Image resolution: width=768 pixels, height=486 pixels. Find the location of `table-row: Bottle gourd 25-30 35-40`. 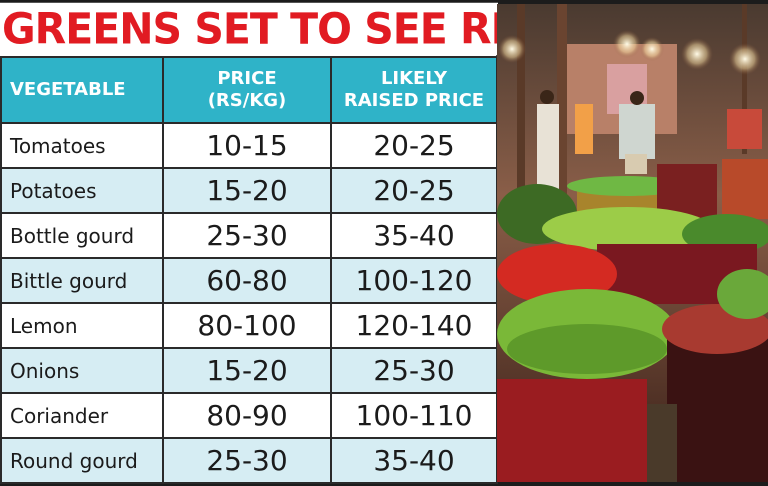

table-row: Bottle gourd 25-30 35-40 is located at coordinates (249, 235).